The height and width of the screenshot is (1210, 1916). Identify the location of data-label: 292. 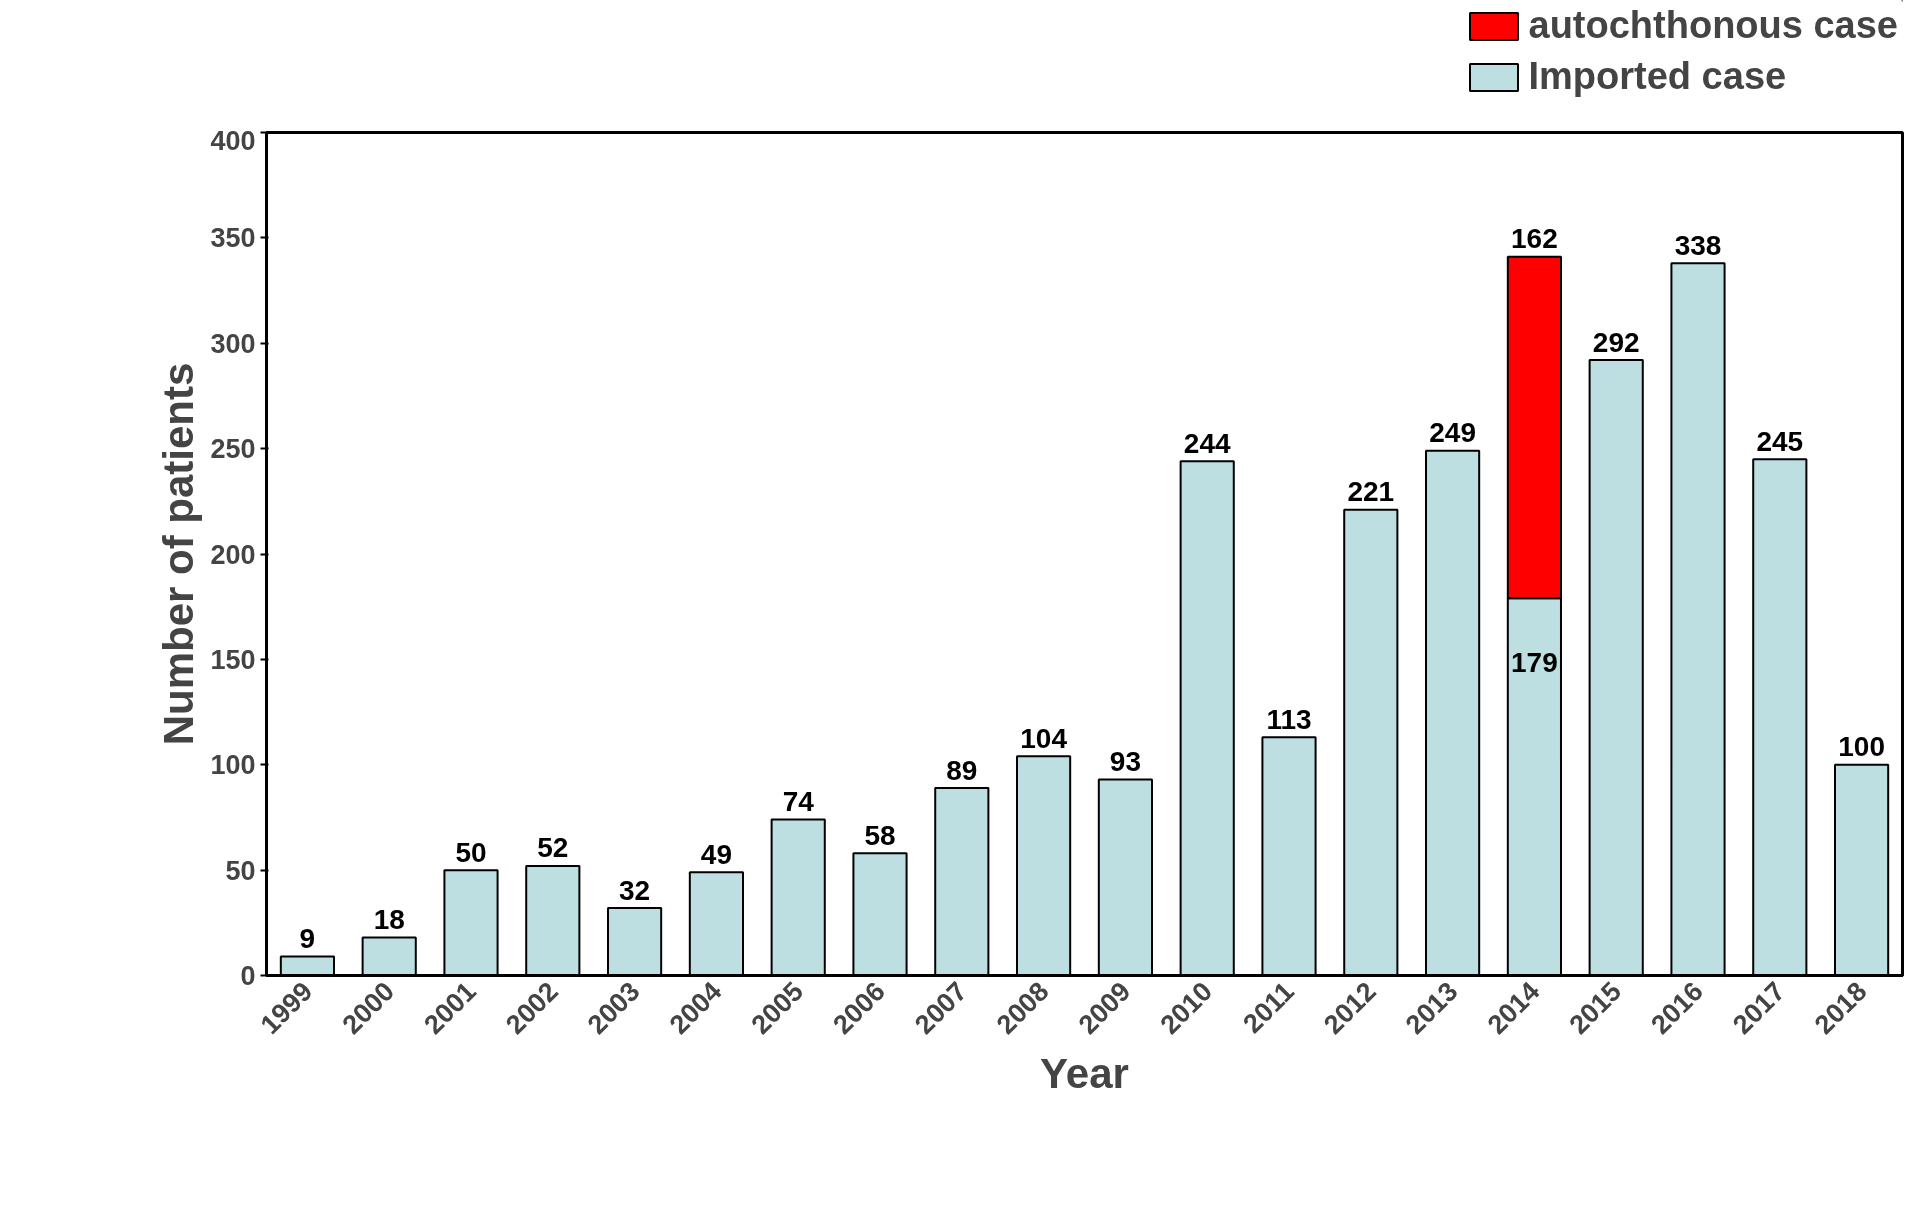
(1616, 342).